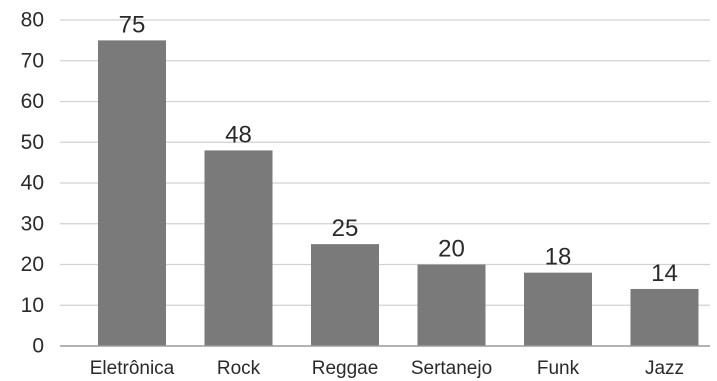 This screenshot has width=717, height=381. I want to click on data-label: 20, so click(451, 249).